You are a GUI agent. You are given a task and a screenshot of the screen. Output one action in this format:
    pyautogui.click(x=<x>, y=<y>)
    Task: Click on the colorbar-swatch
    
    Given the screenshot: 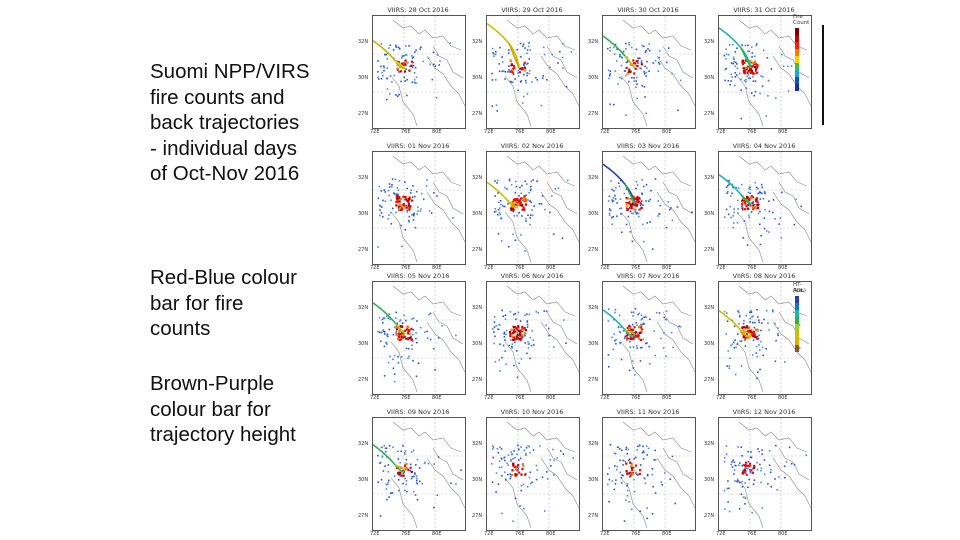 What is the action you would take?
    pyautogui.click(x=797, y=87)
    